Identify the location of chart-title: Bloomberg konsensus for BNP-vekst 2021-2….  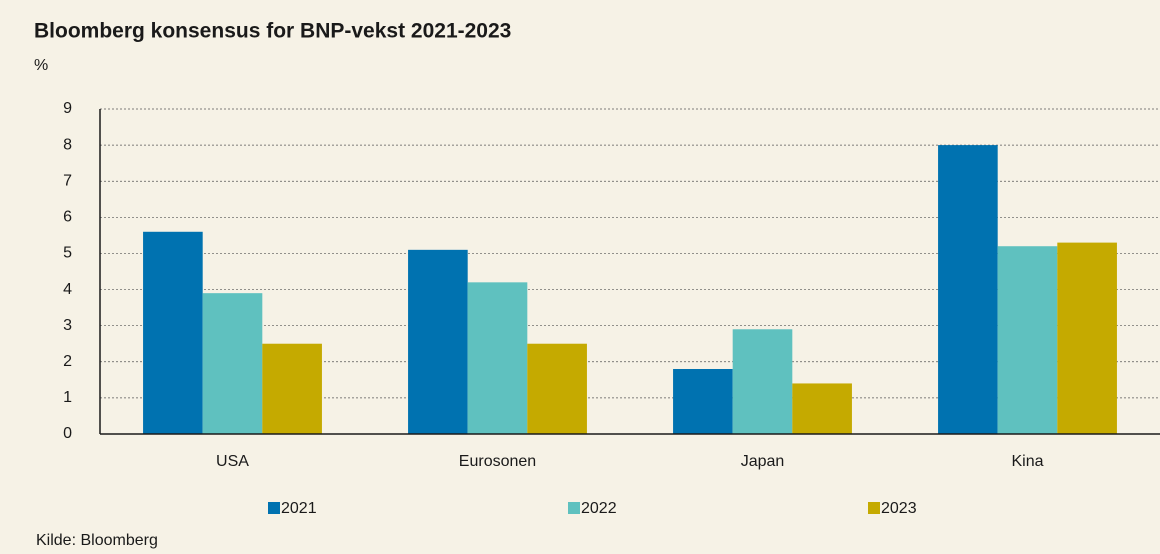
(272, 31).